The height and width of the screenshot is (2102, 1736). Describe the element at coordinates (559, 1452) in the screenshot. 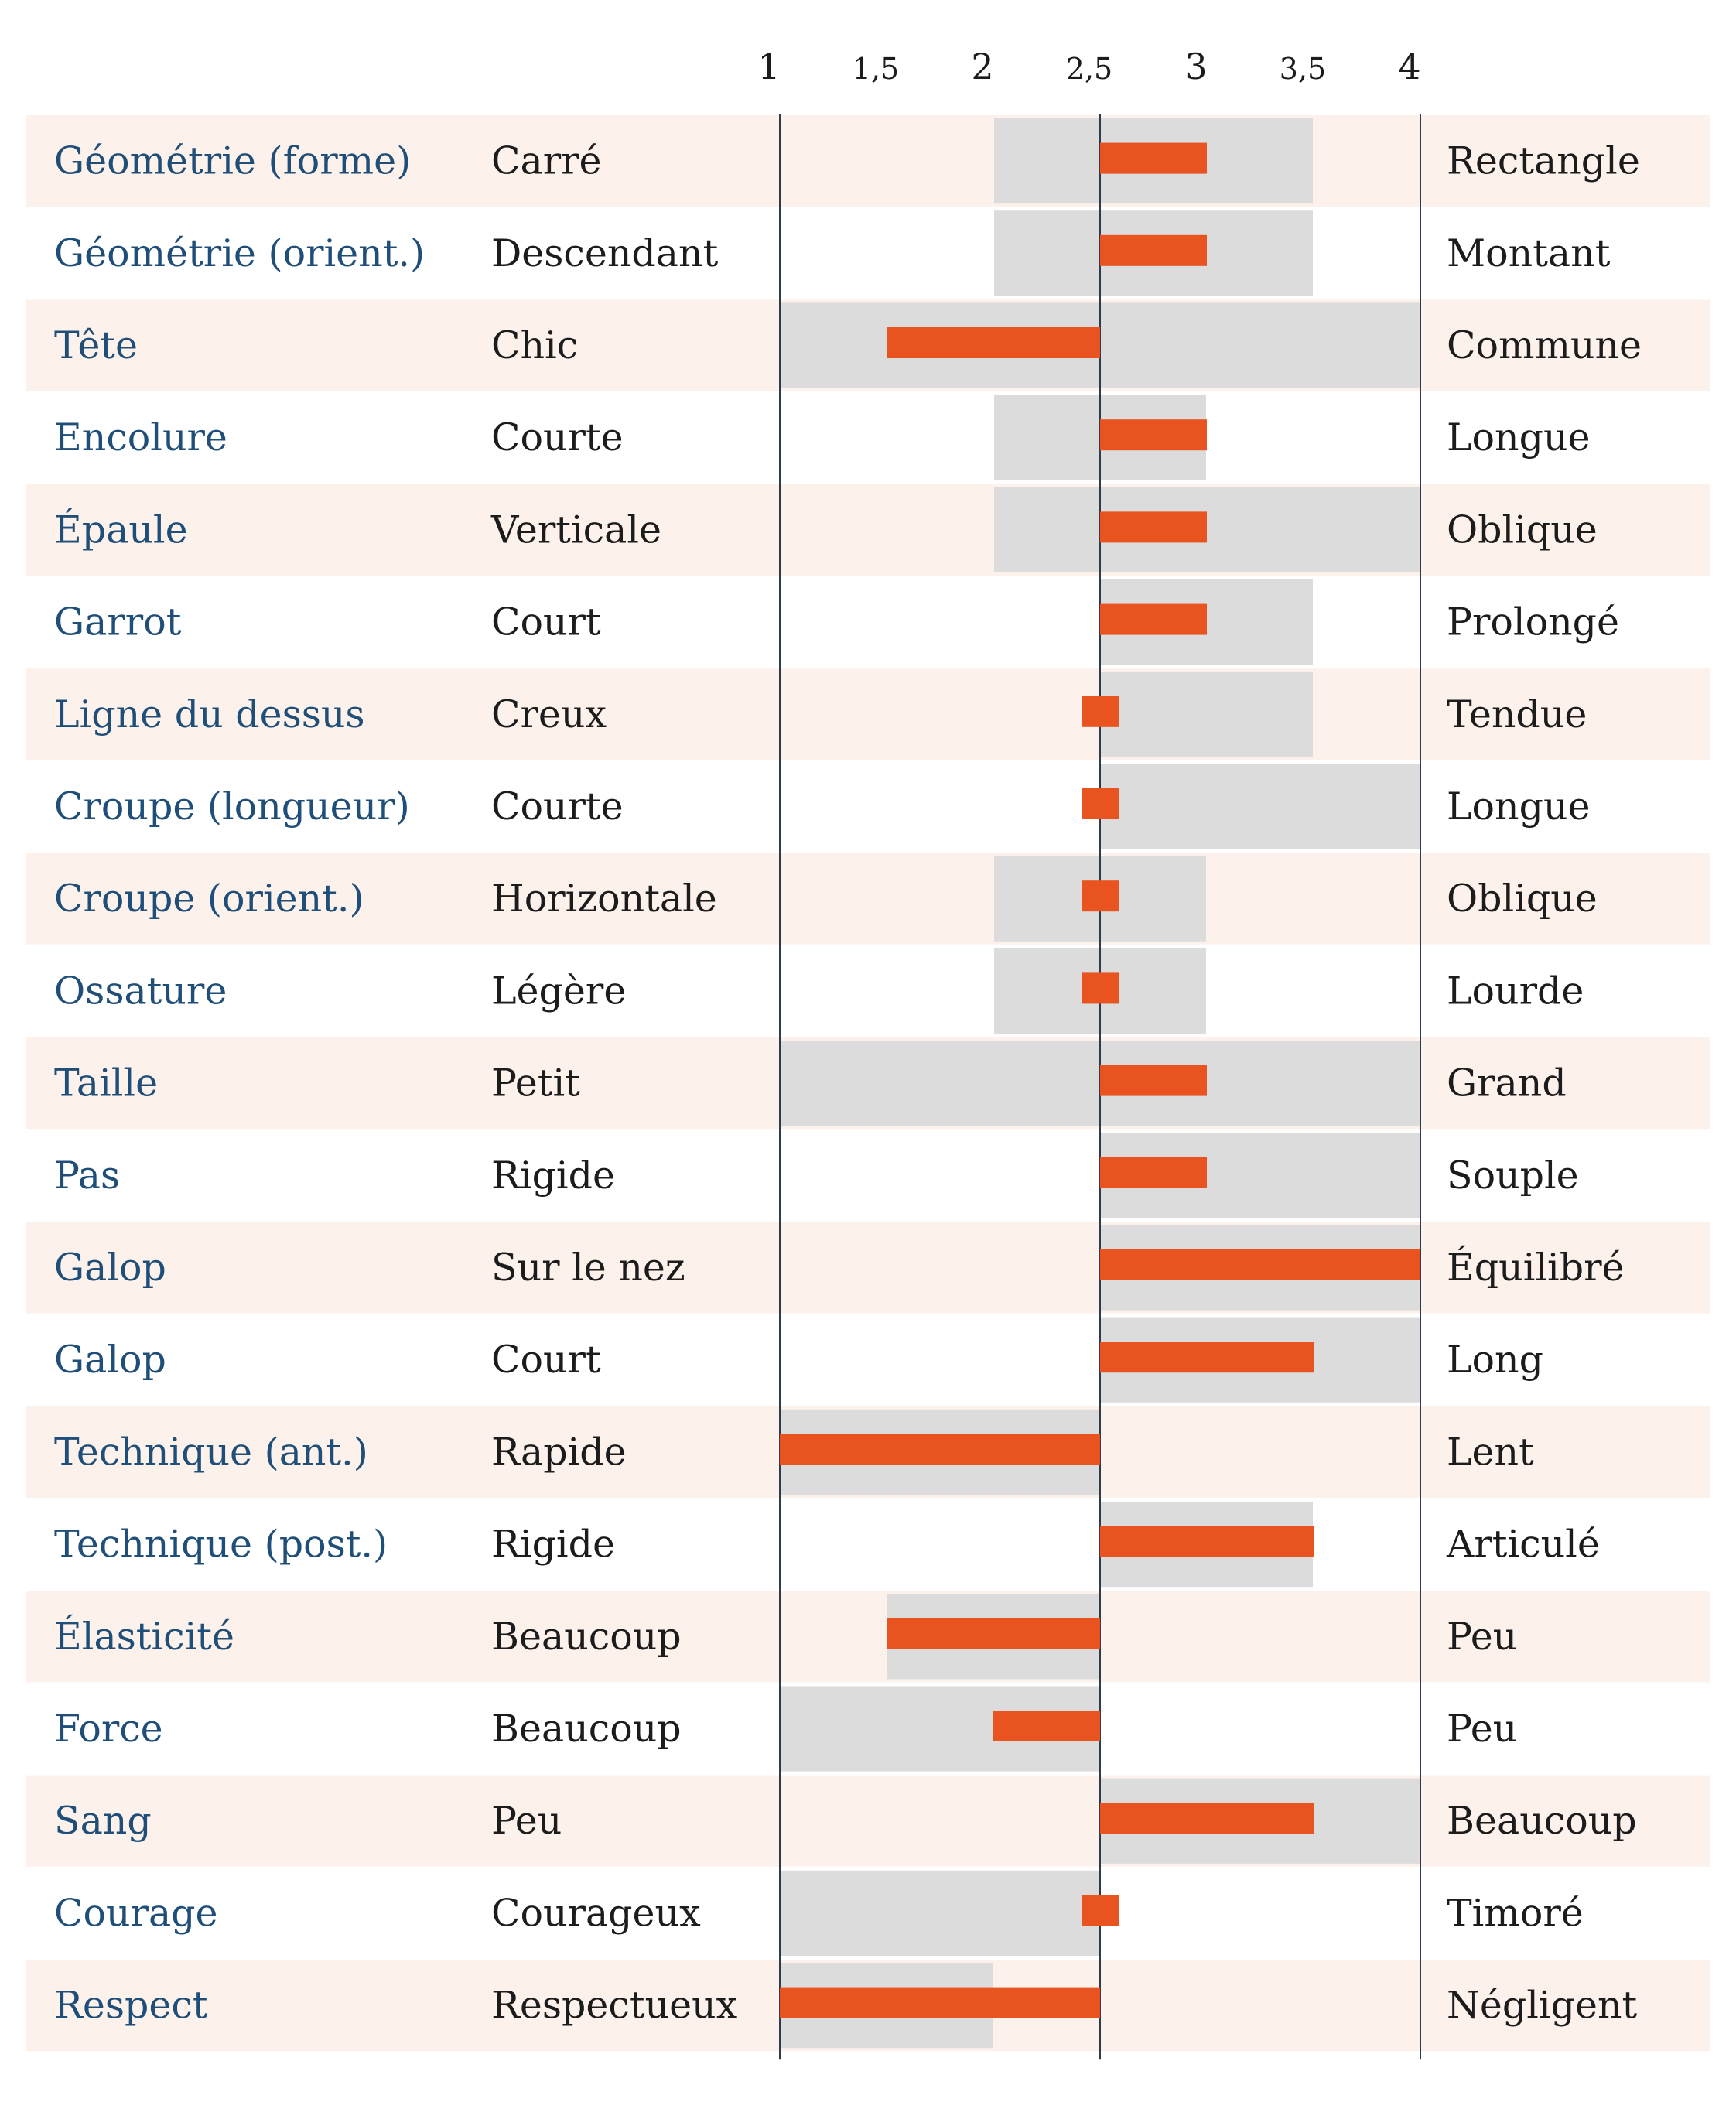

I see `low-pole-label: Rapide` at that location.